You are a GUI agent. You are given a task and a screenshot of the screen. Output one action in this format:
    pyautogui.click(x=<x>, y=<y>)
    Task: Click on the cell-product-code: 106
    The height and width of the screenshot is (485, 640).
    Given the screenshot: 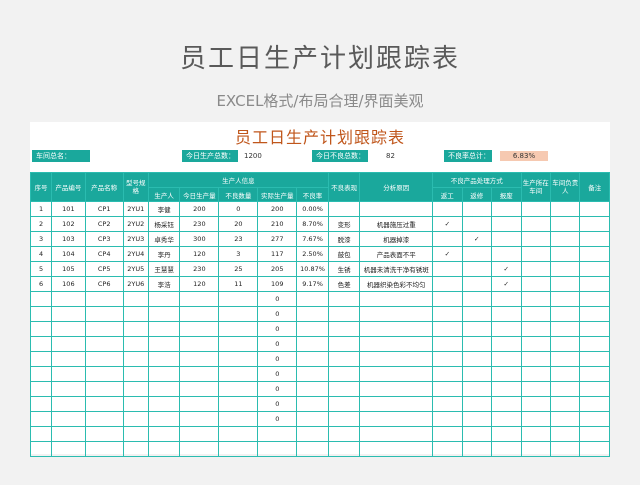 What is the action you would take?
    pyautogui.click(x=68, y=284)
    